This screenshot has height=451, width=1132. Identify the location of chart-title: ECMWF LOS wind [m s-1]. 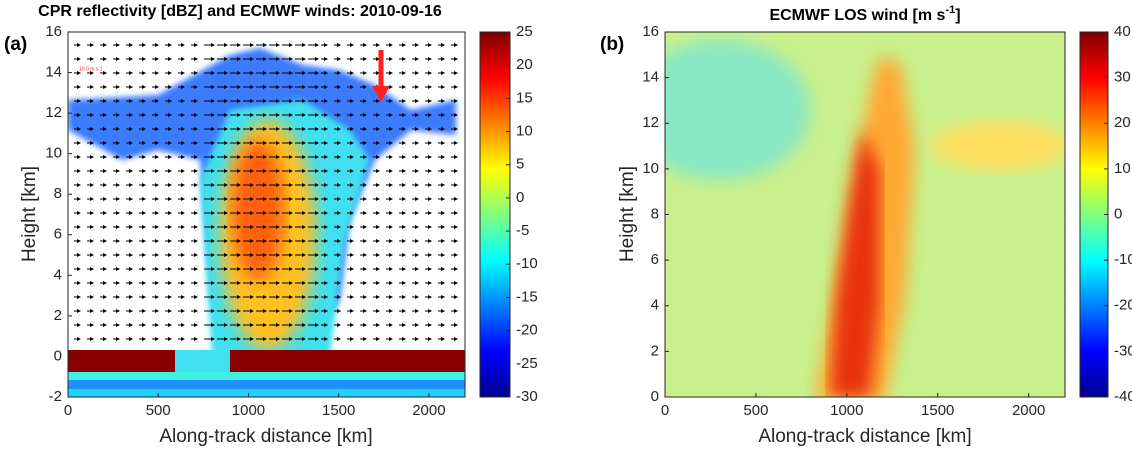
(864, 14).